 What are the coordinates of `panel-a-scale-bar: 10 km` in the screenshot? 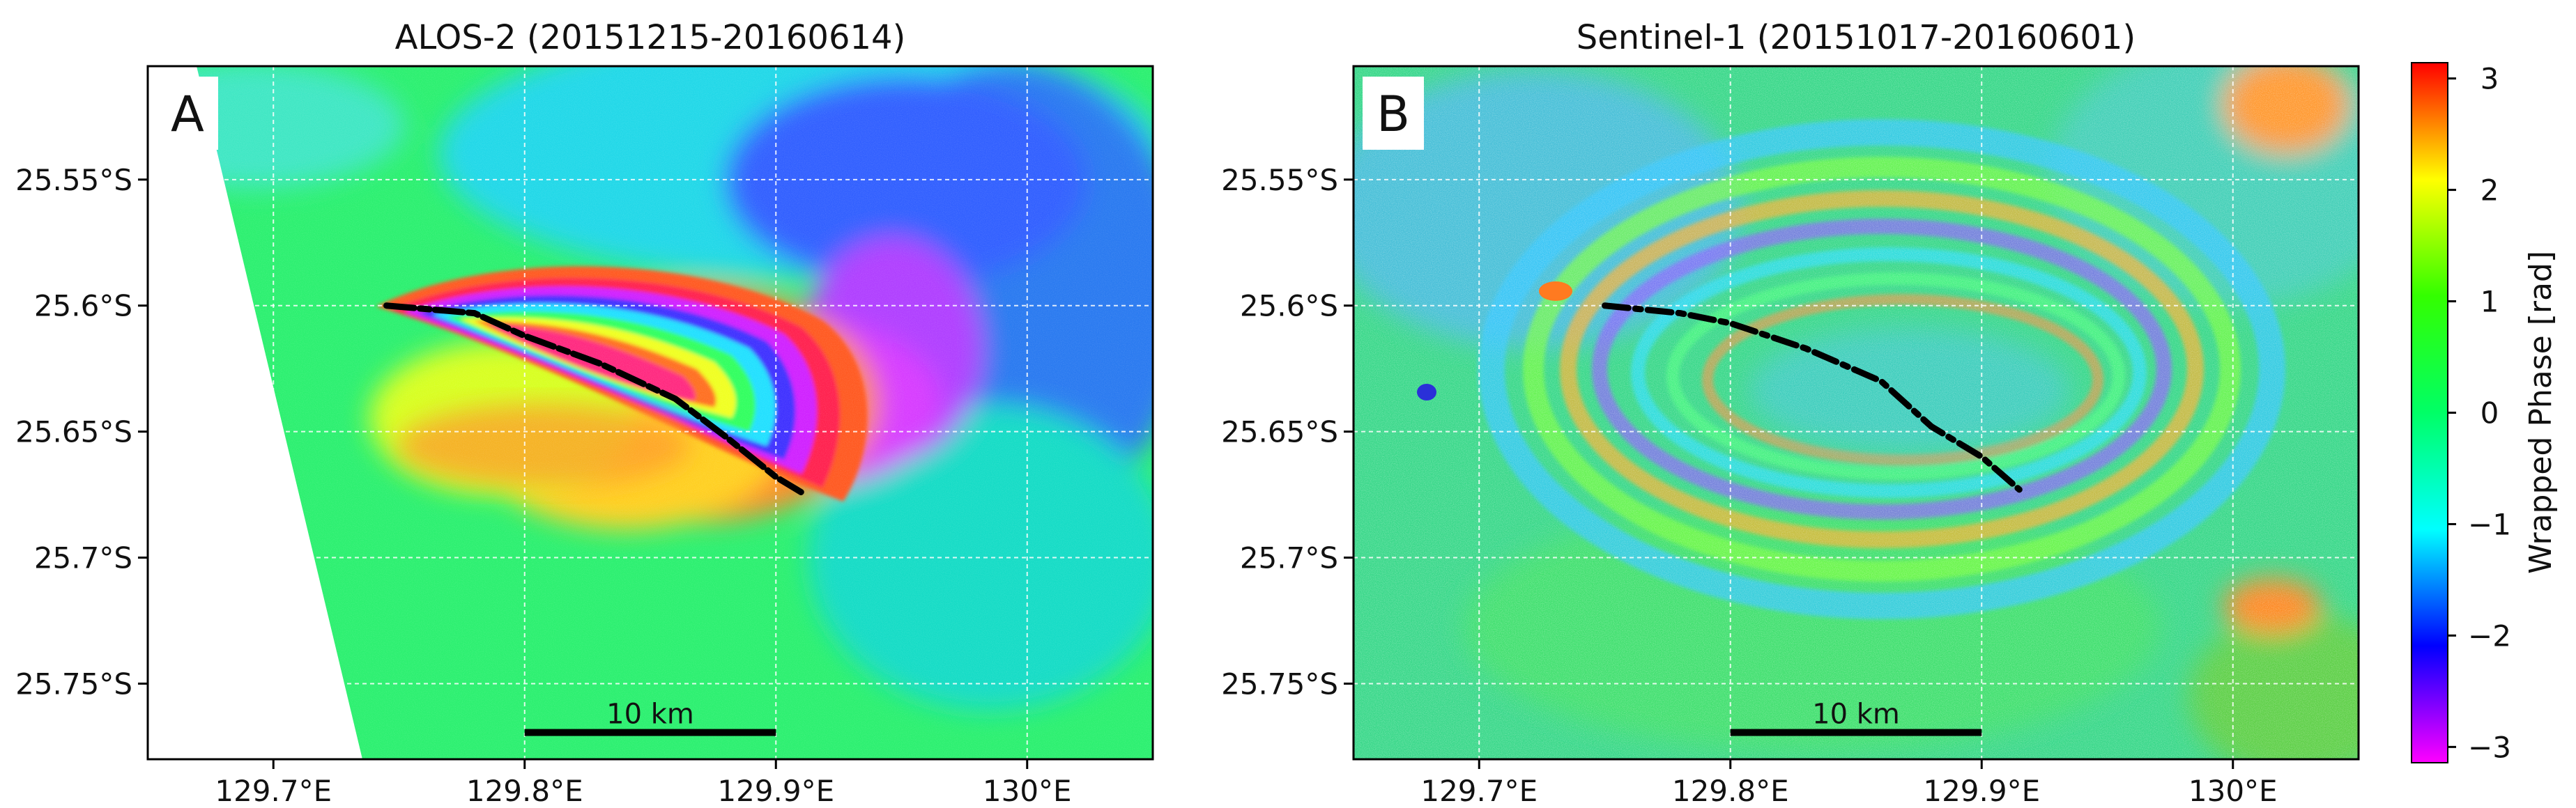 It's located at (650, 717).